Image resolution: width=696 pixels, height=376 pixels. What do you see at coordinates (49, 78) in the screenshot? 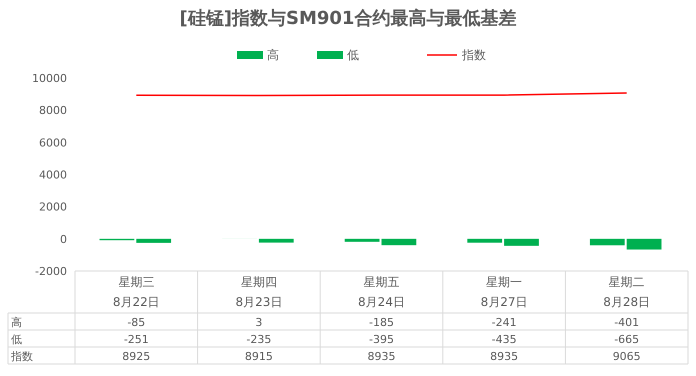
I see `y-tick-label: 10000` at bounding box center [49, 78].